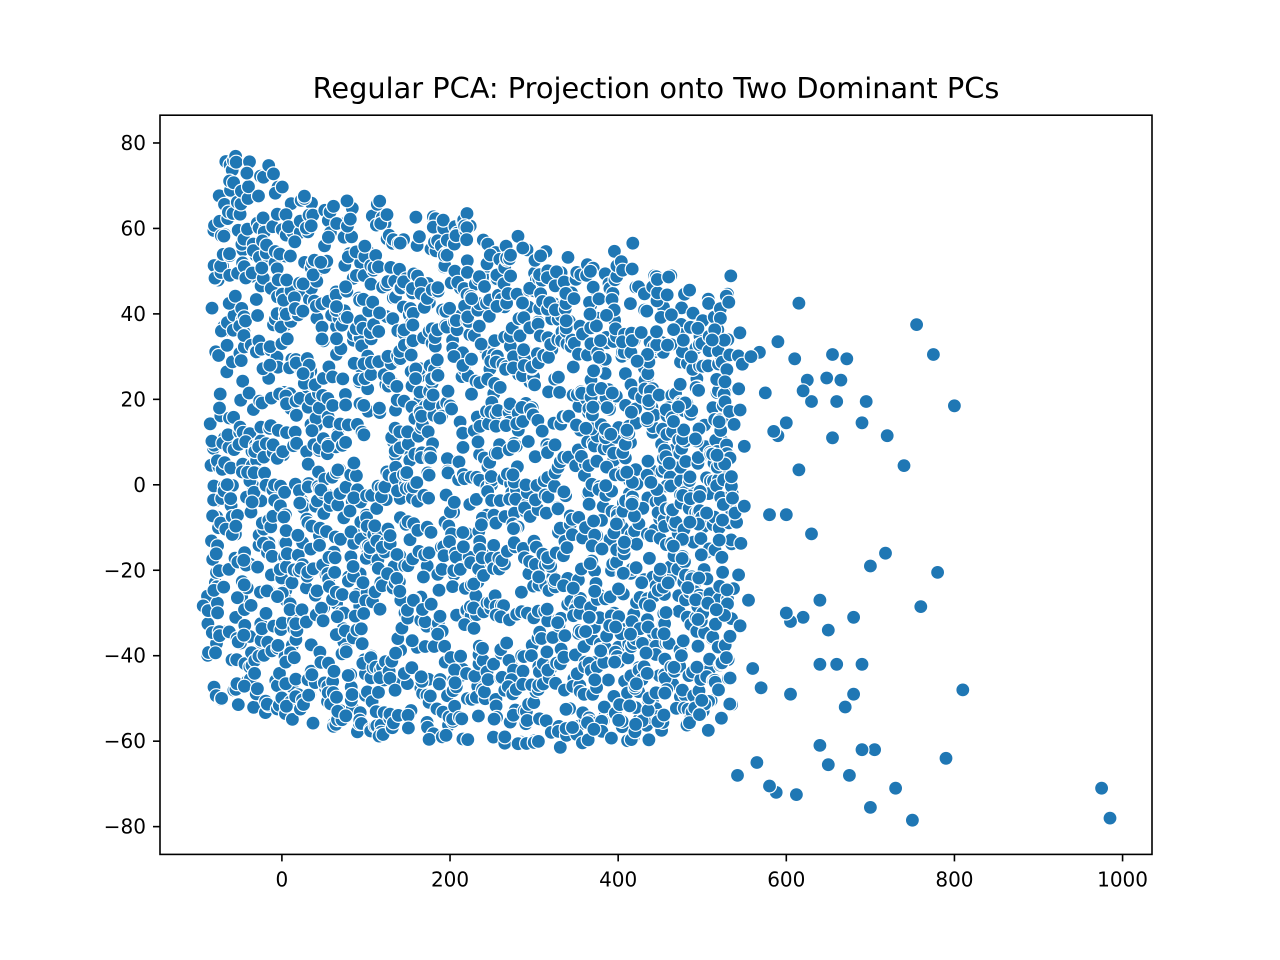 This screenshot has width=1280, height=960. Describe the element at coordinates (1122, 879) in the screenshot. I see `x-tick-label: 1000` at that location.